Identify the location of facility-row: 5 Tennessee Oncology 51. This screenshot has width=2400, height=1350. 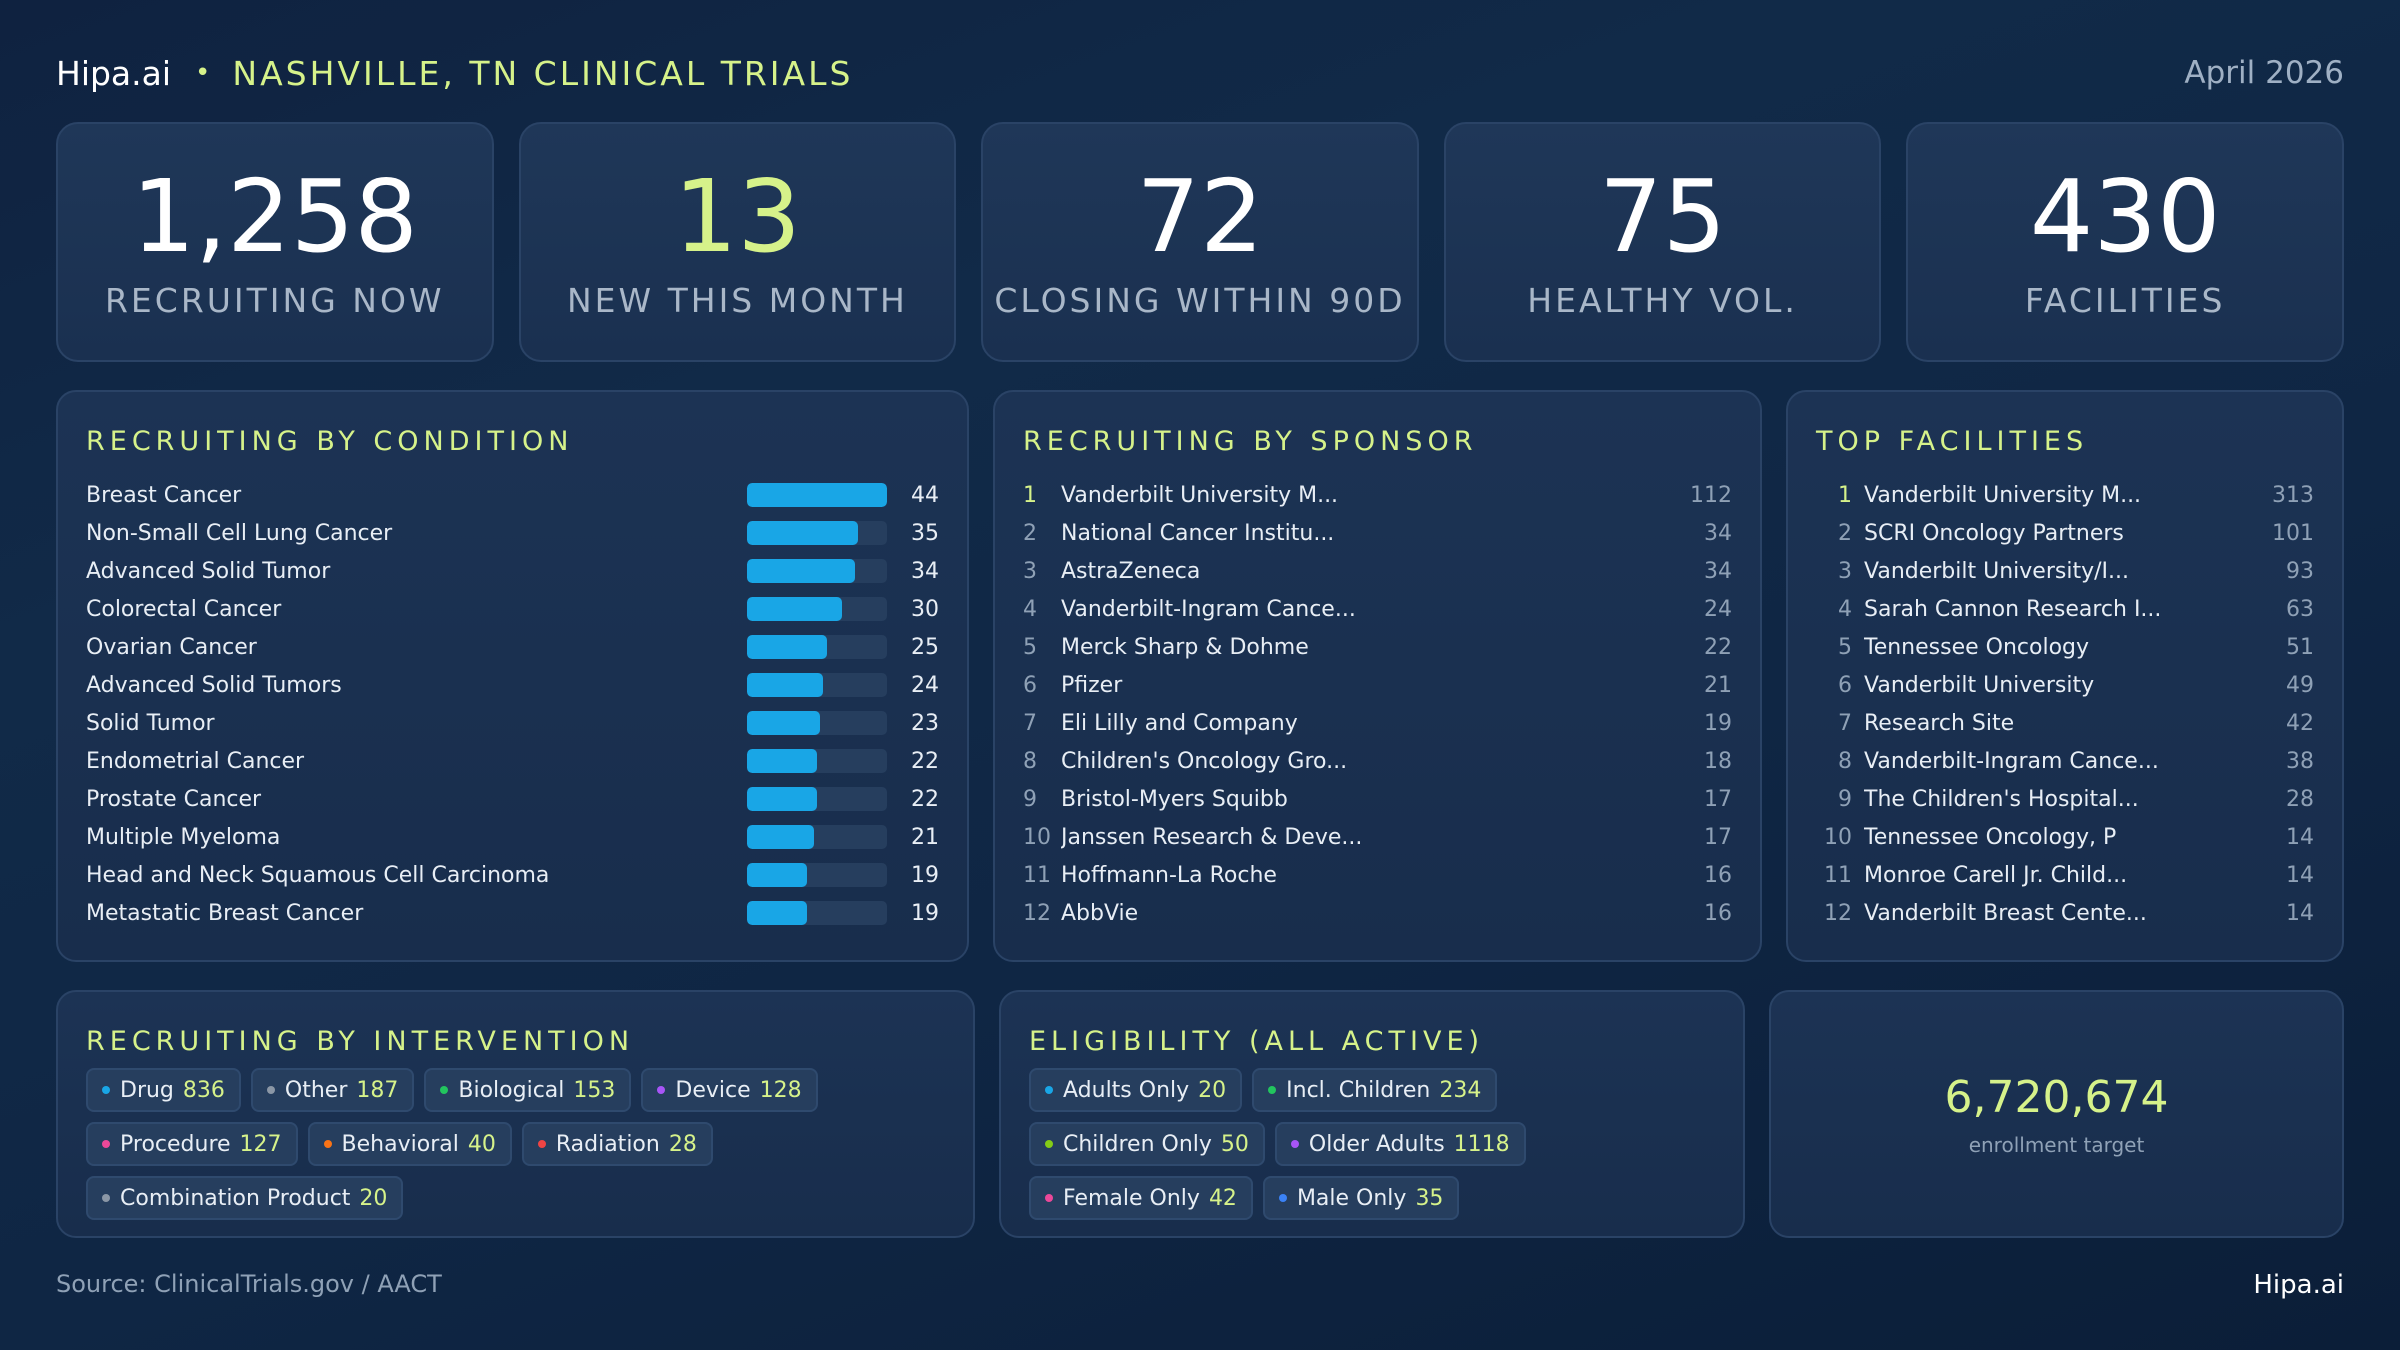
(2065, 647).